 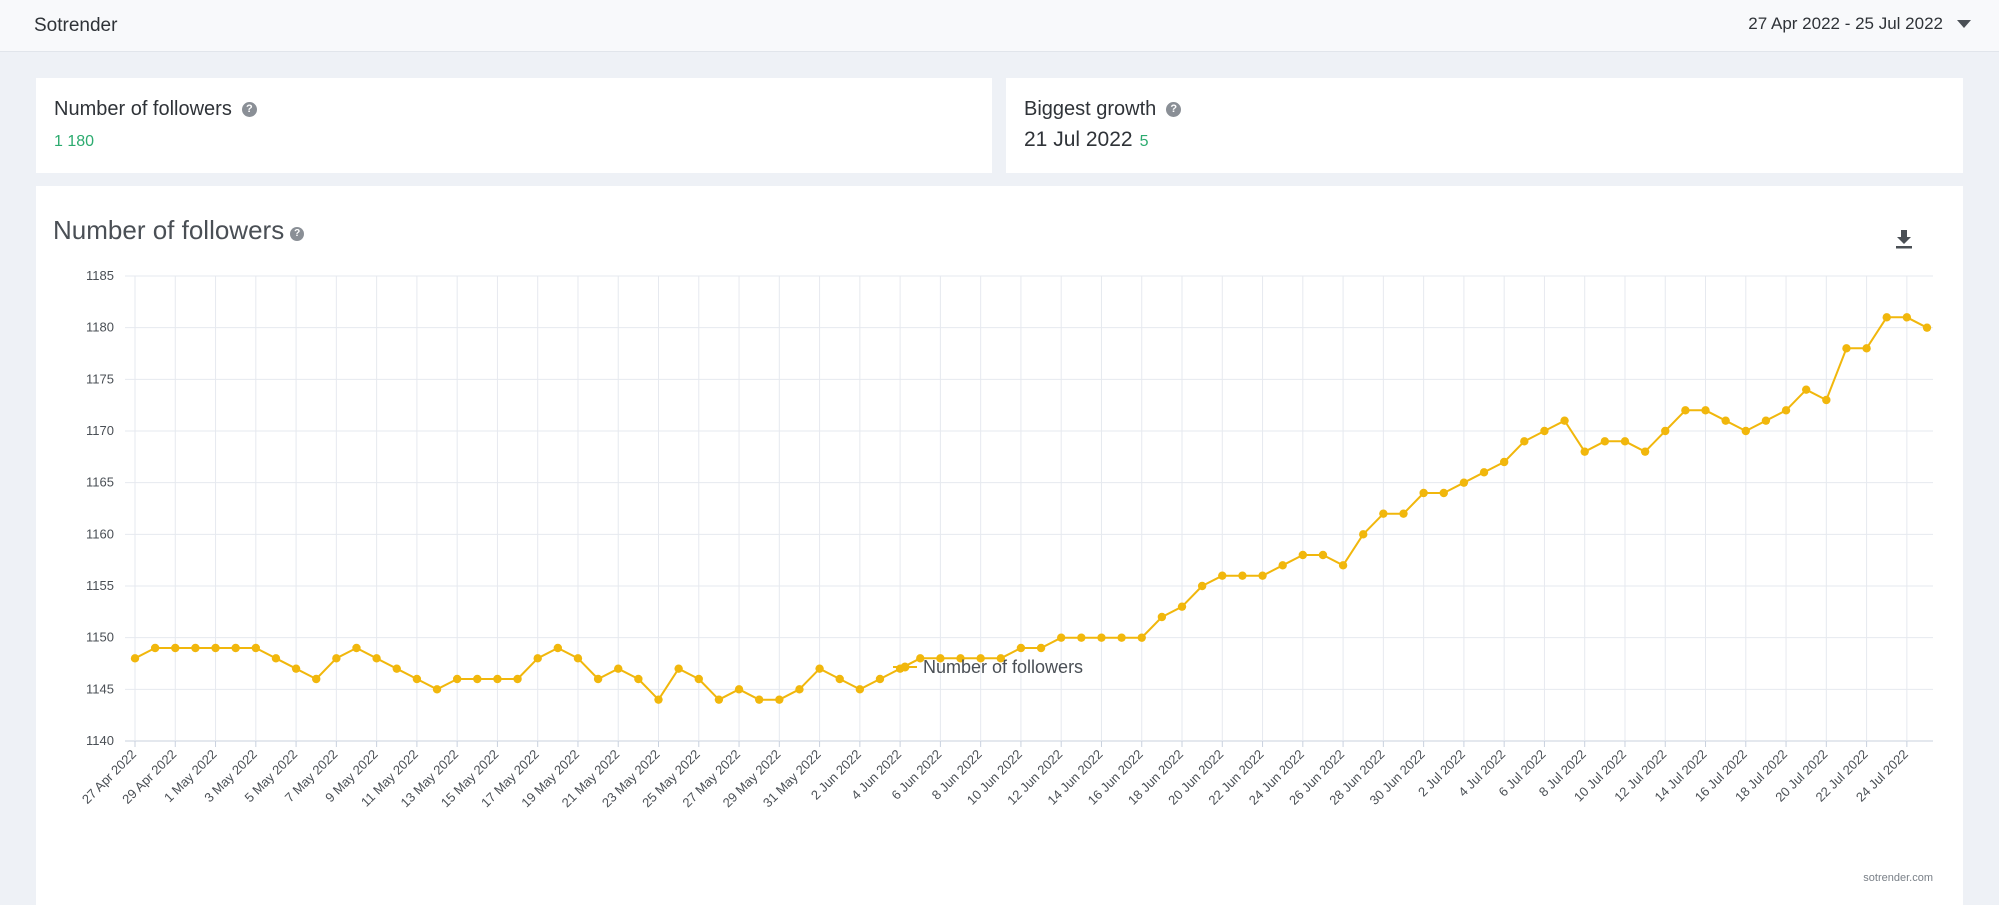 What do you see at coordinates (1845, 23) in the screenshot?
I see `date-range-label: 27 Apr 2022 - 25 Jul 2022` at bounding box center [1845, 23].